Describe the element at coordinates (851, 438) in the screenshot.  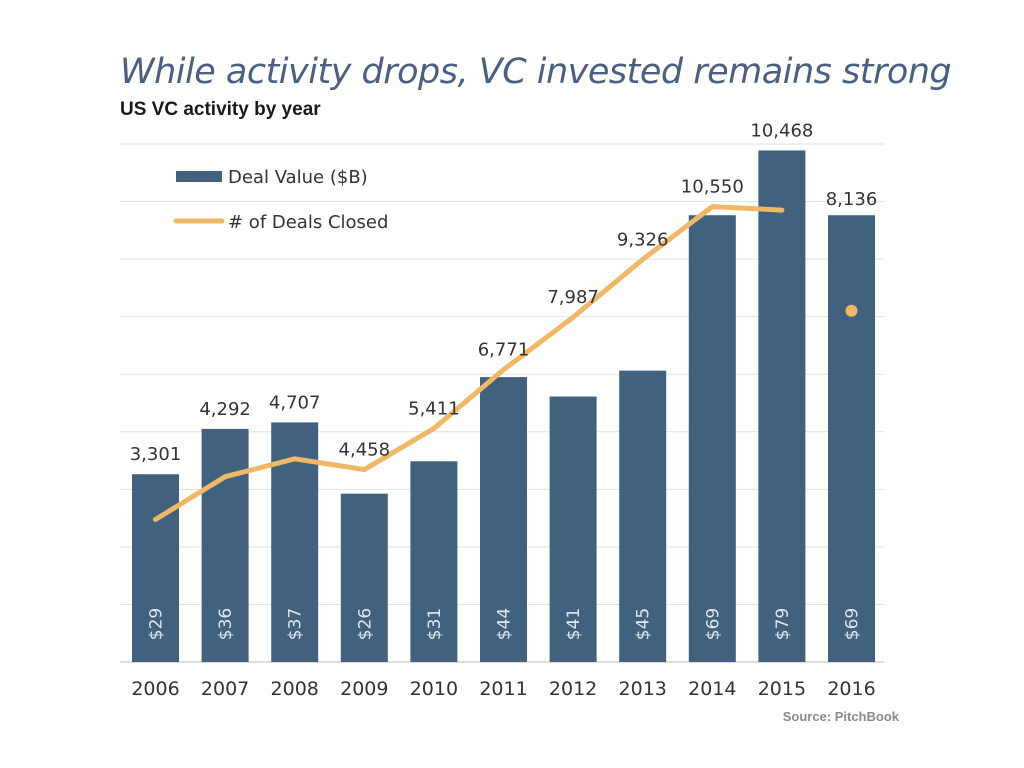
I see `bar-2016` at that location.